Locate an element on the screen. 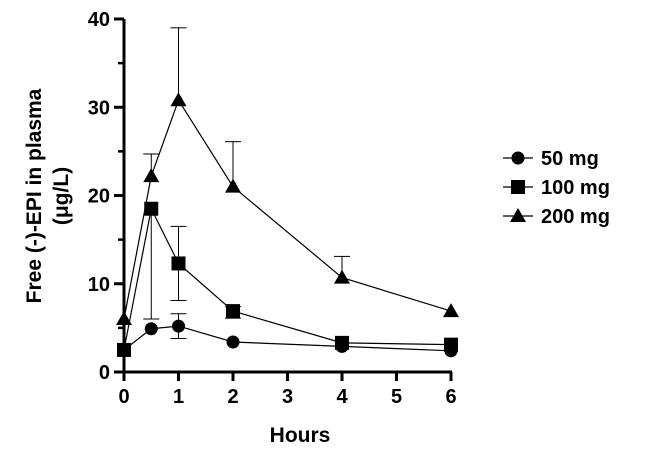  y-axis-title-line2: (μg/L) is located at coordinates (61, 196).